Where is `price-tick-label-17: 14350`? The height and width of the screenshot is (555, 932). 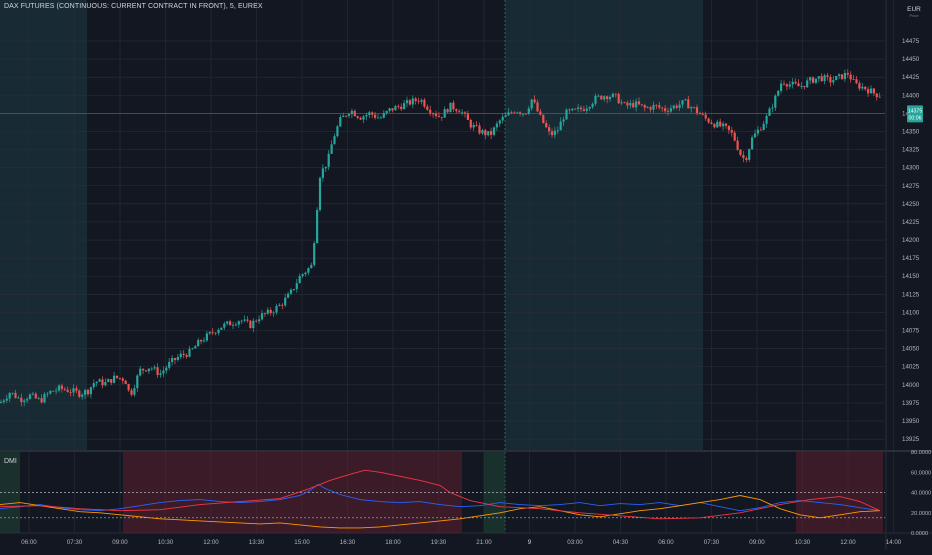
price-tick-label-17: 14350 is located at coordinates (911, 131).